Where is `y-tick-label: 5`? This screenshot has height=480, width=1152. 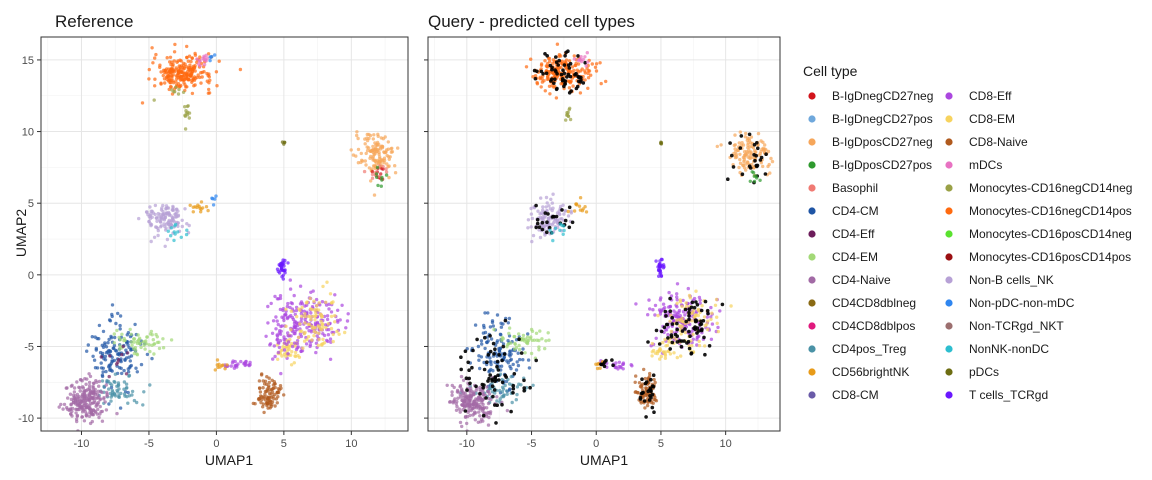 y-tick-label: 5 is located at coordinates (31, 204).